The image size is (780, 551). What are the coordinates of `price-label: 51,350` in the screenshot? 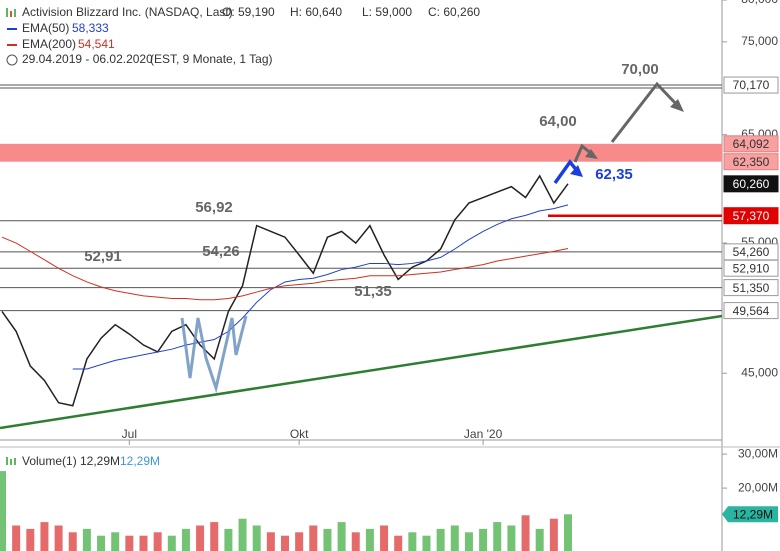 It's located at (751, 288).